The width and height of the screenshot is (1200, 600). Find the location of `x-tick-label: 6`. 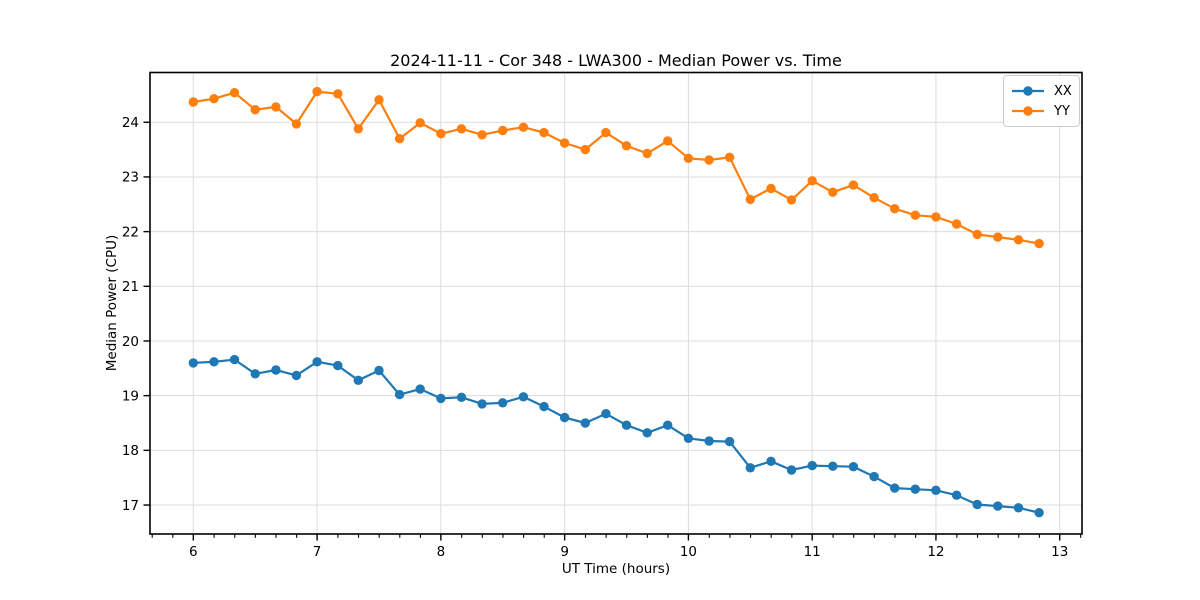

x-tick-label: 6 is located at coordinates (193, 552).